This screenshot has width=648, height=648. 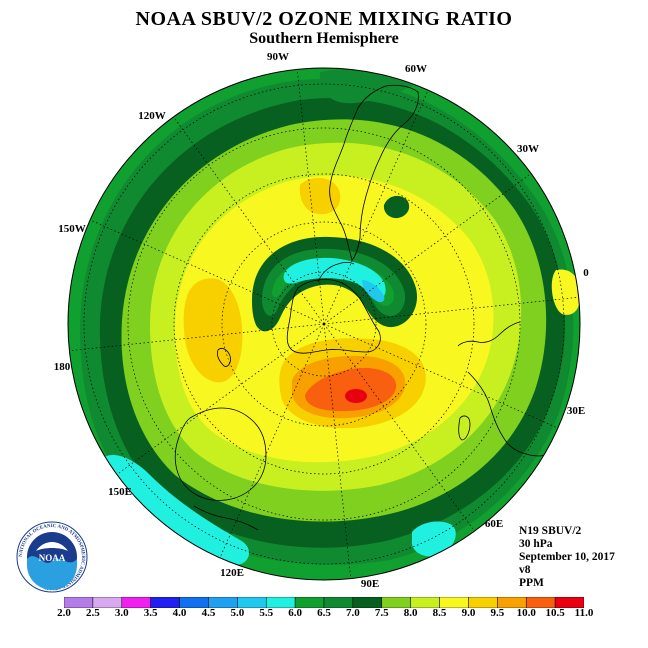 I want to click on label-120e: 120E, so click(x=232, y=573).